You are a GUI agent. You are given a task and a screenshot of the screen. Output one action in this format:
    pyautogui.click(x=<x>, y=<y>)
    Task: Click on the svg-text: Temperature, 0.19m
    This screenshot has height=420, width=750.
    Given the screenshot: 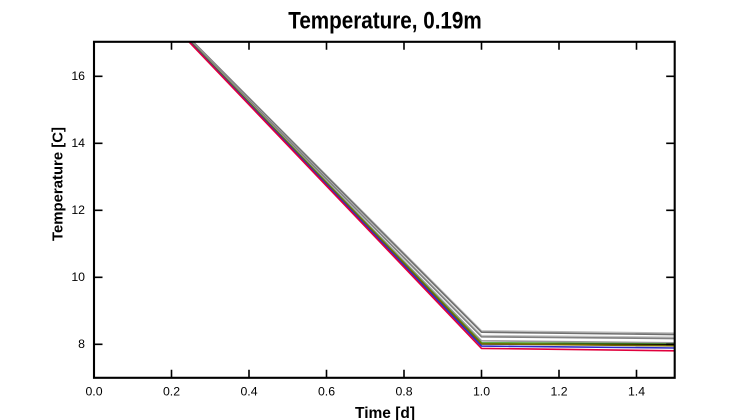 What is the action you would take?
    pyautogui.click(x=385, y=21)
    